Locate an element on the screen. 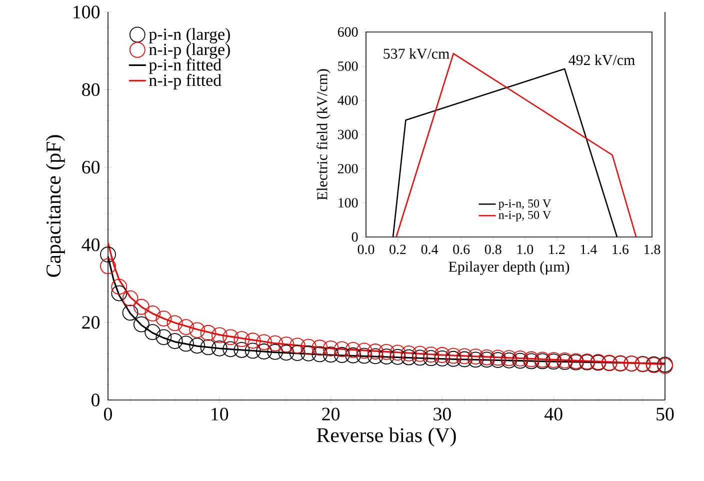 The width and height of the screenshot is (704, 481). x-tick-label: 10 is located at coordinates (220, 414).